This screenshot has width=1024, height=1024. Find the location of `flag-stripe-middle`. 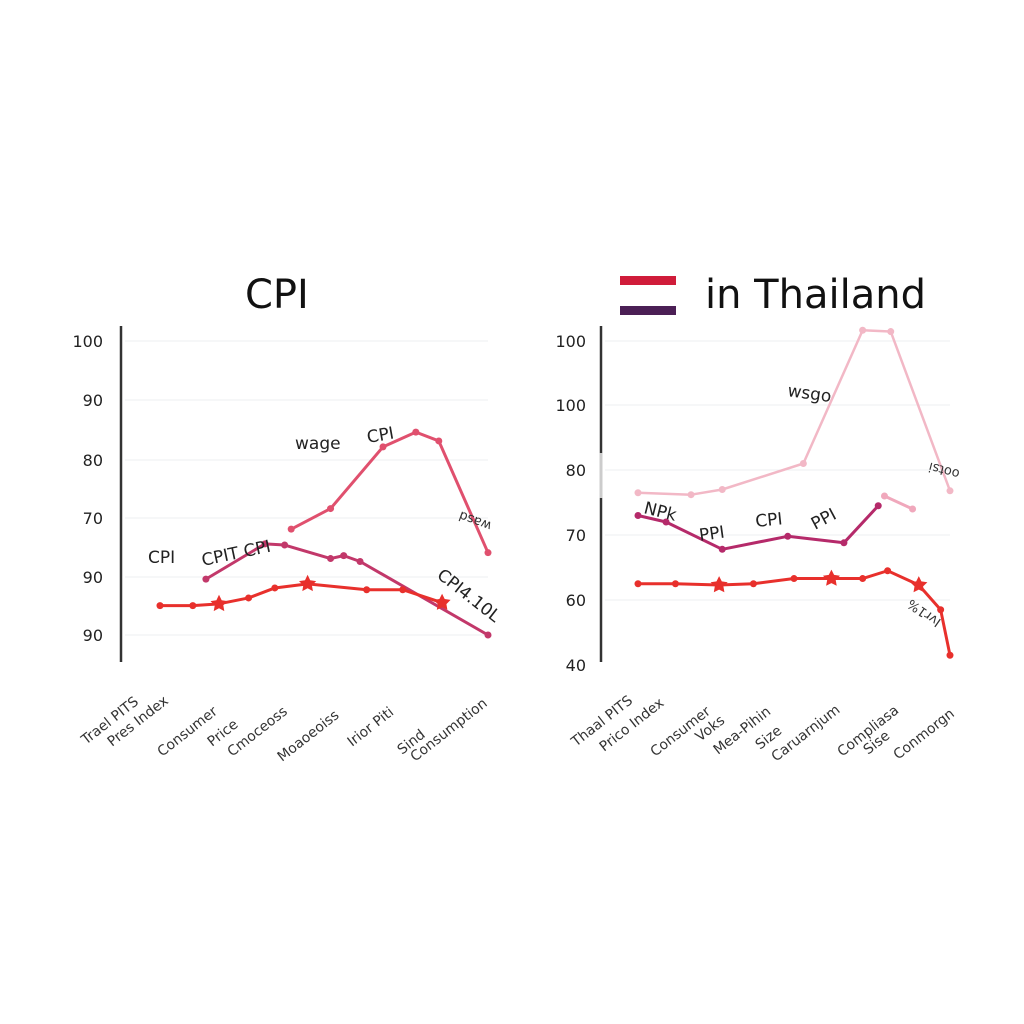

flag-stripe-middle is located at coordinates (648, 295).